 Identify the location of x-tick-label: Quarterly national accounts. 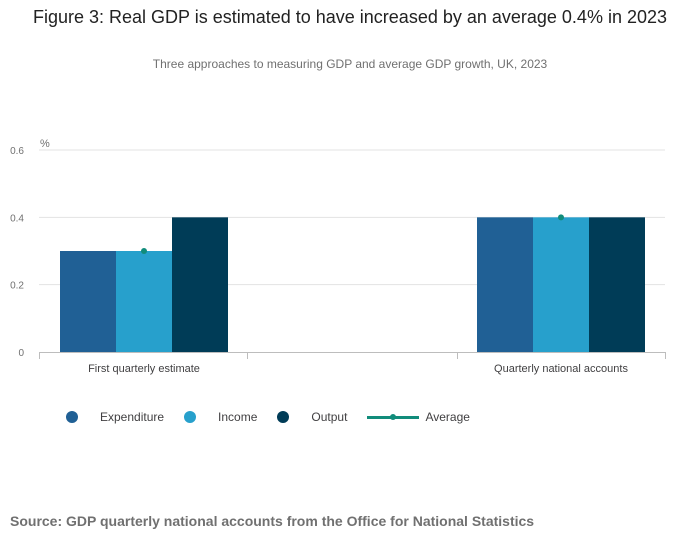
(561, 369).